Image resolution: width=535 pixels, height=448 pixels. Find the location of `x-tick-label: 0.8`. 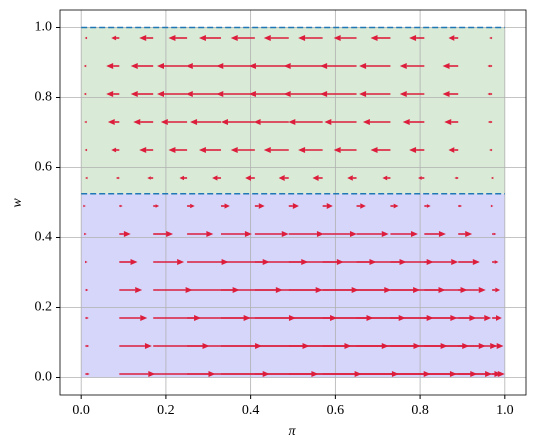

x-tick-label: 0.8 is located at coordinates (420, 410).